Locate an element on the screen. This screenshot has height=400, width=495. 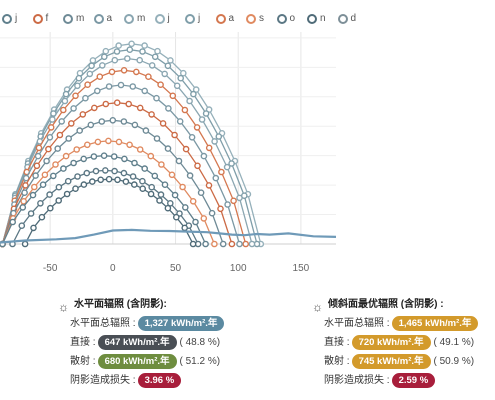
legend-label: m is located at coordinates (80, 18).